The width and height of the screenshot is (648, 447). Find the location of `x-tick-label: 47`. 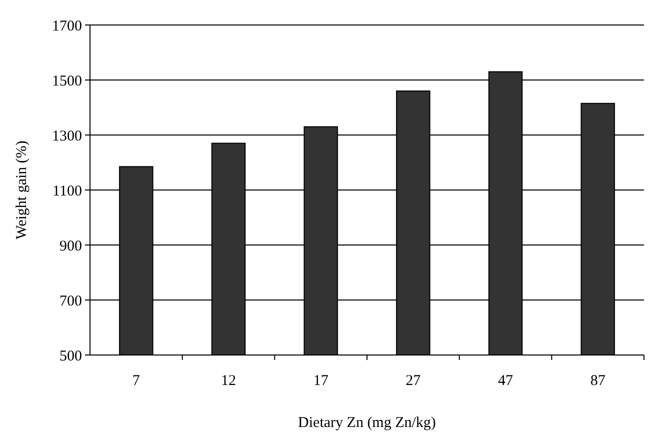

x-tick-label: 47 is located at coordinates (506, 381).